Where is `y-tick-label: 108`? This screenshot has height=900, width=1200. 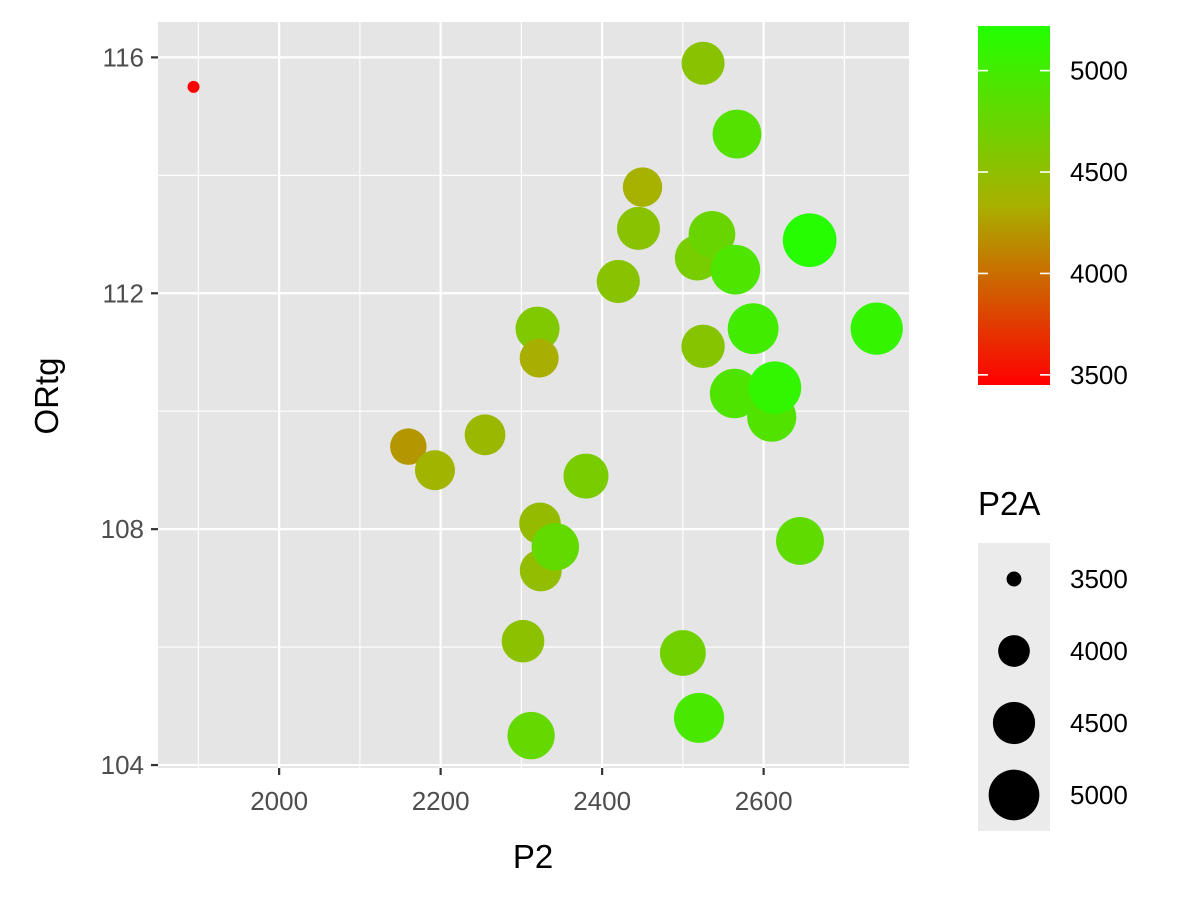
y-tick-label: 108 is located at coordinates (122, 529).